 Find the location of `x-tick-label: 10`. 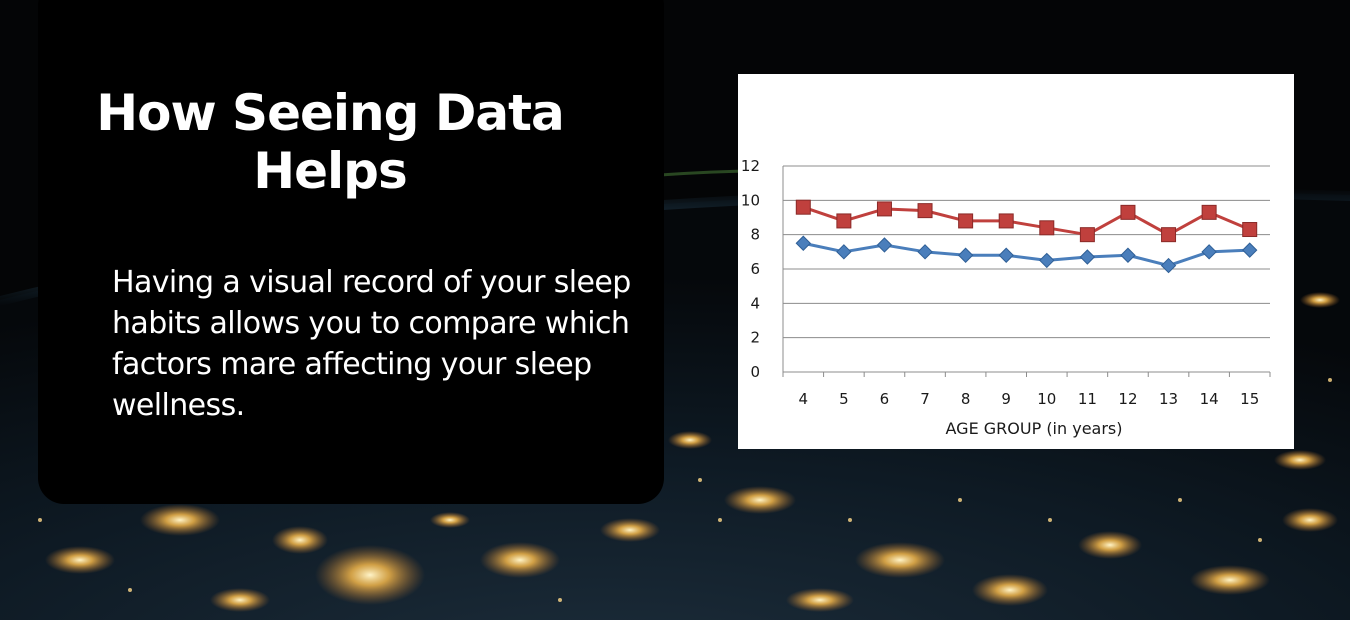

x-tick-label: 10 is located at coordinates (1046, 399).